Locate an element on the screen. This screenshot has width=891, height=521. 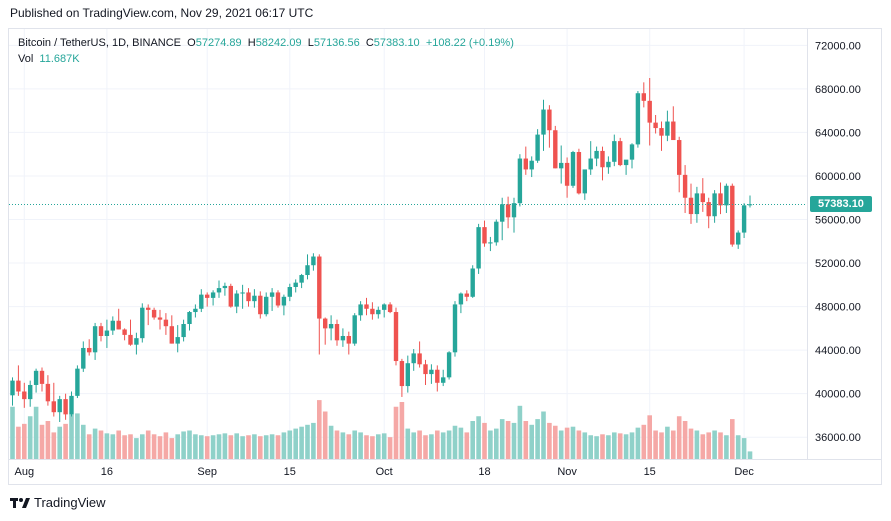
price-tick-label: 60000.00 is located at coordinates (838, 177).